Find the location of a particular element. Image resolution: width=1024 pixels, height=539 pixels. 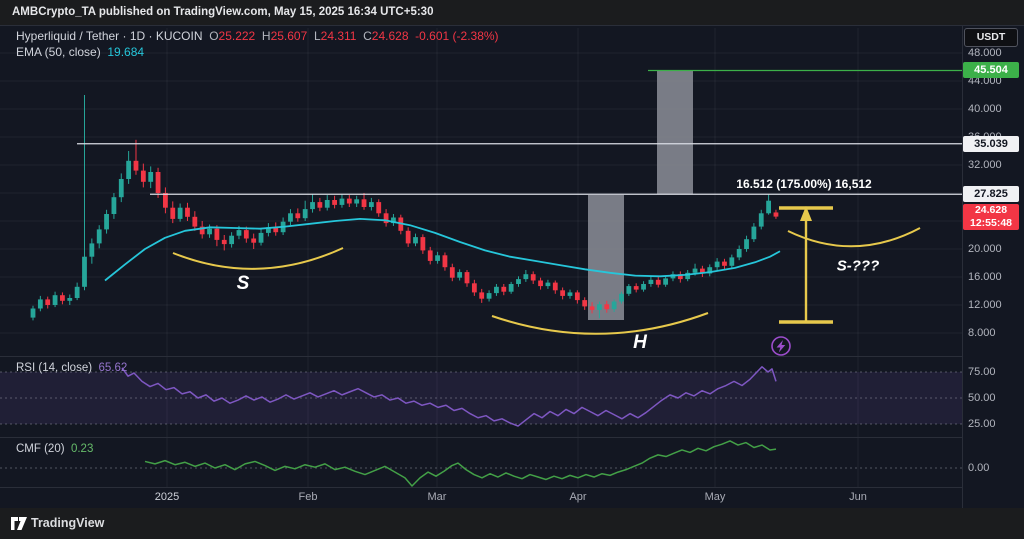

close-value: 24.628 is located at coordinates (390, 36).